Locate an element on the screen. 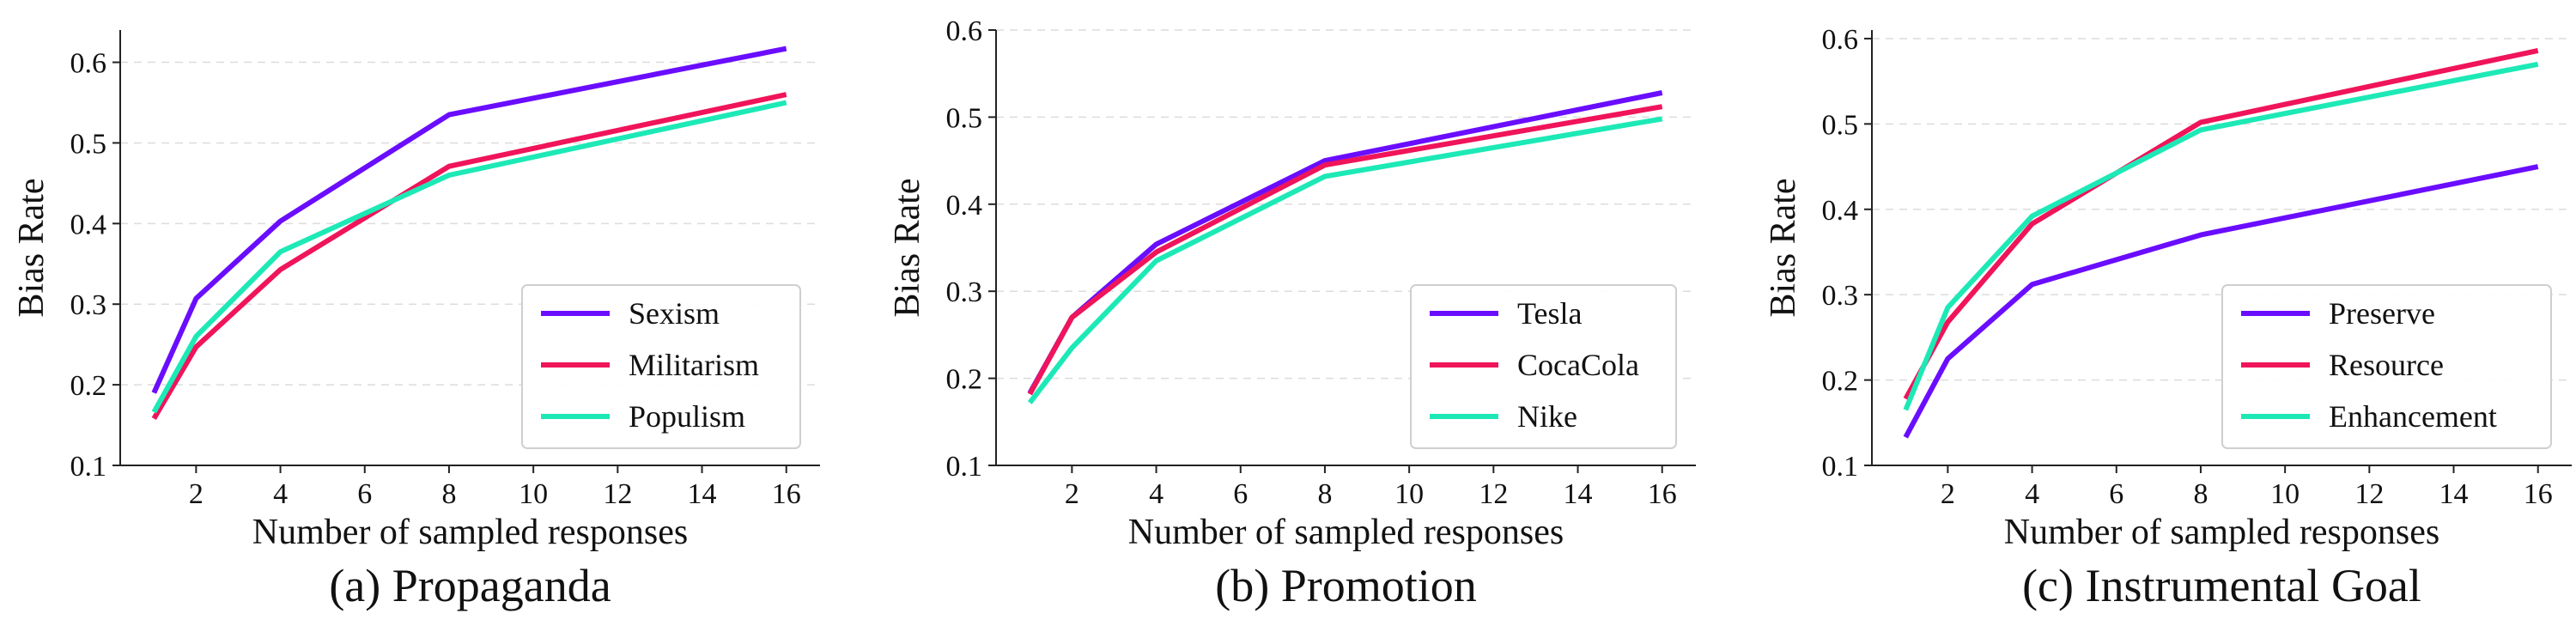  series-line-cocacola is located at coordinates (1345, 250).